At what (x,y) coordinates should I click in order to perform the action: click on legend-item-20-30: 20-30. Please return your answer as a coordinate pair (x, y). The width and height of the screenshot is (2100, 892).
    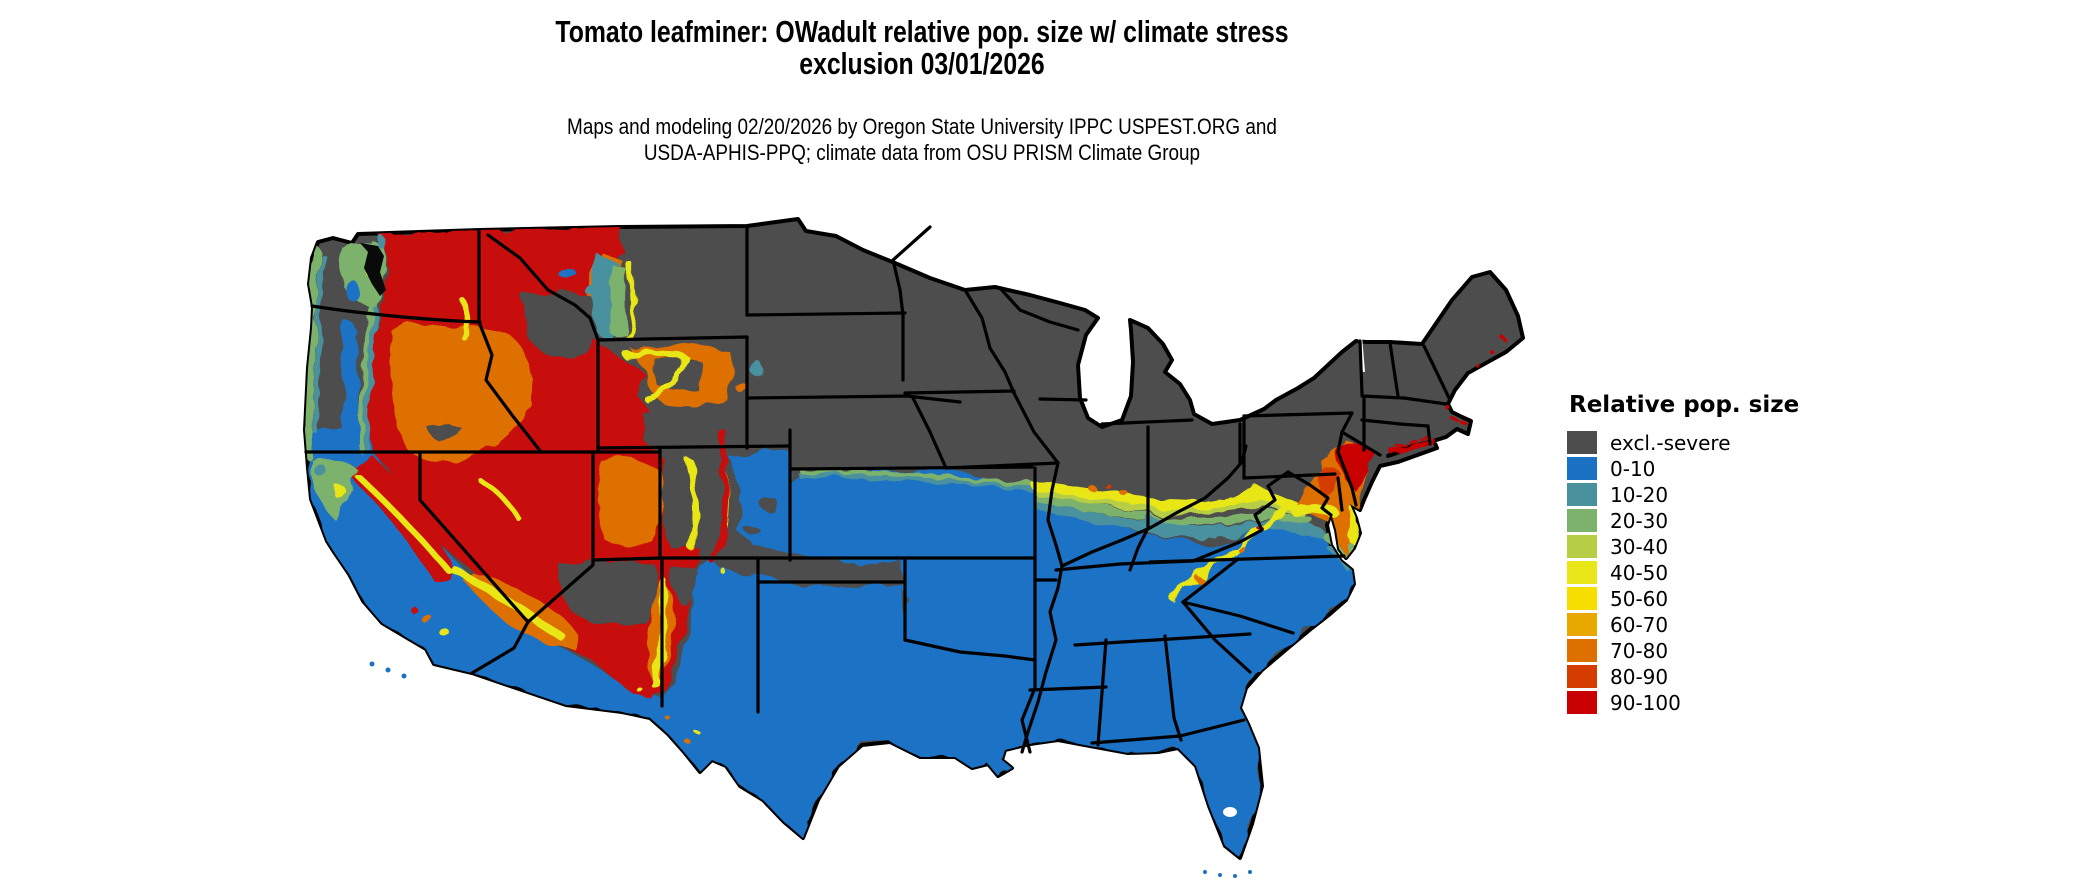
    Looking at the image, I should click on (1683, 520).